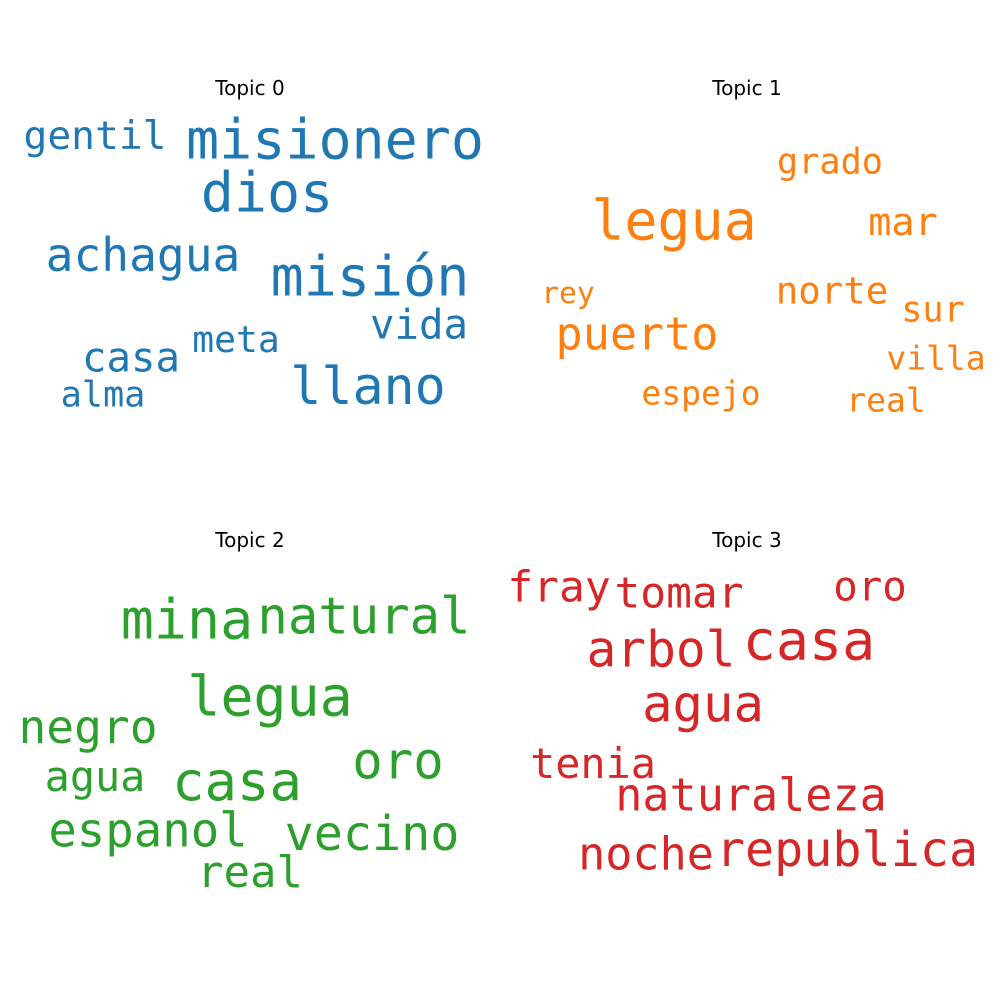 The height and width of the screenshot is (1000, 1000). Describe the element at coordinates (88, 726) in the screenshot. I see `word-negro: negro` at that location.